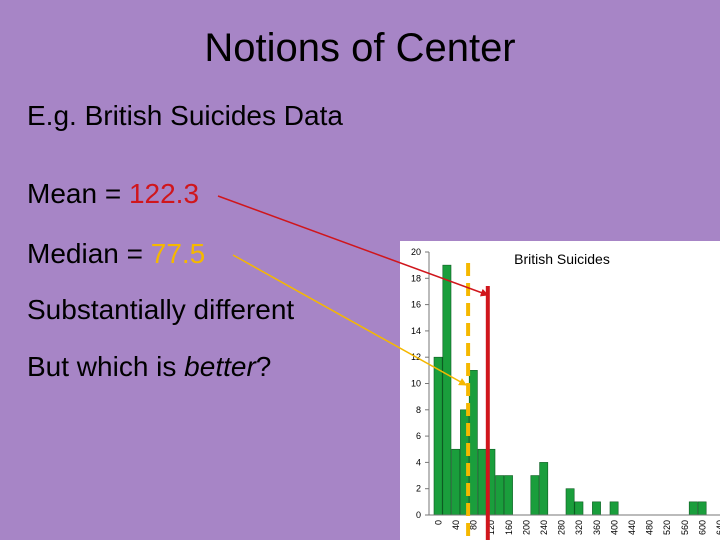  What do you see at coordinates (418, 462) in the screenshot?
I see `y-tick-label: 4` at bounding box center [418, 462].